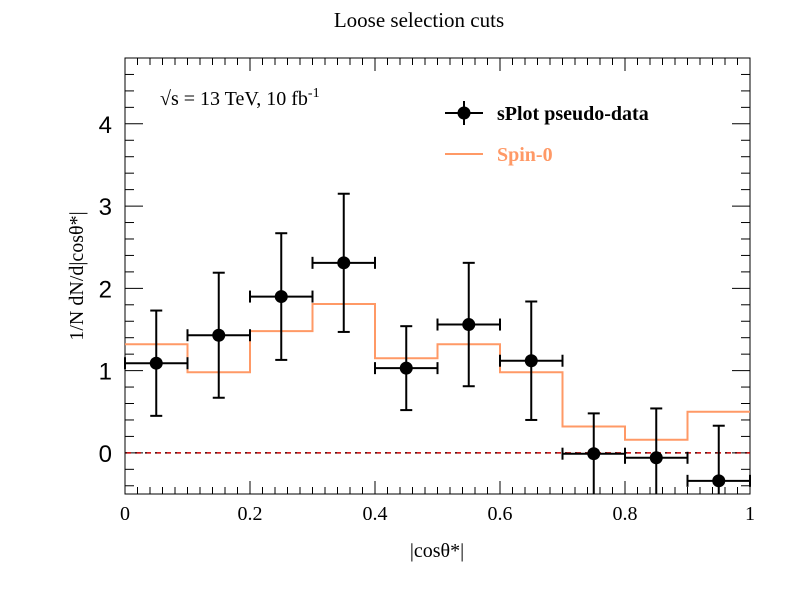  Describe the element at coordinates (77, 275) in the screenshot. I see `y-axis-label: 1/N dN/d|cosθ*|` at that location.